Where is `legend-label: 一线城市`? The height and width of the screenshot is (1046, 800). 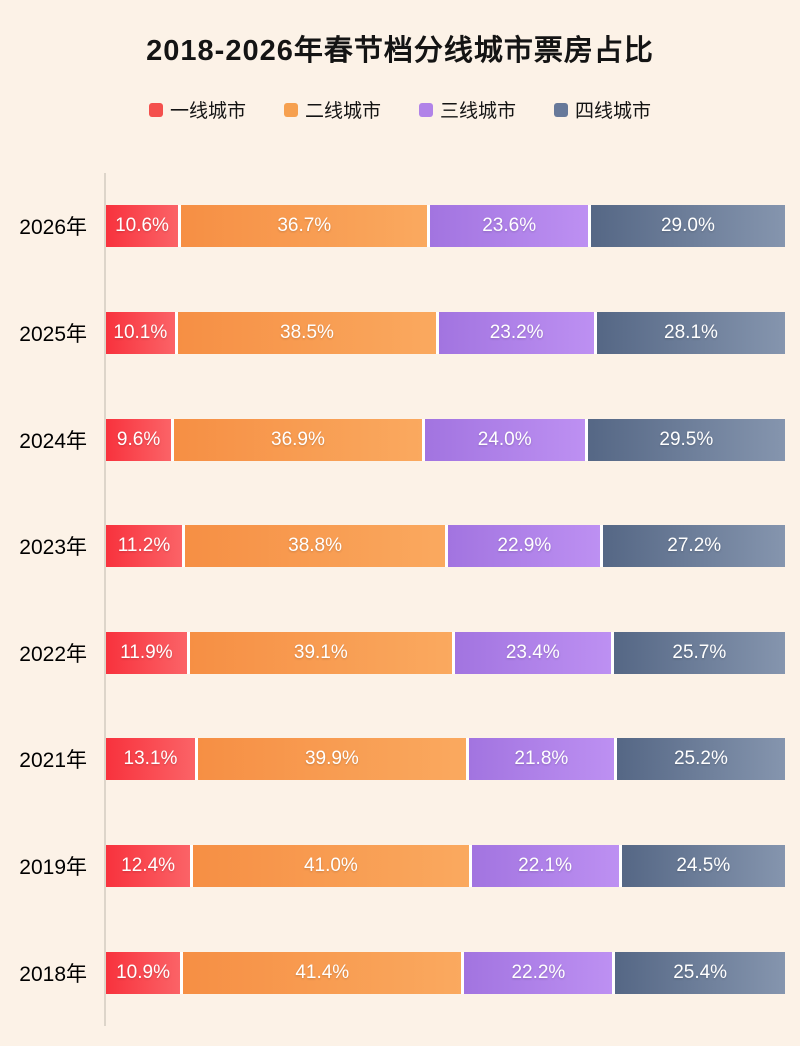
legend-label: 一线城市 is located at coordinates (207, 111).